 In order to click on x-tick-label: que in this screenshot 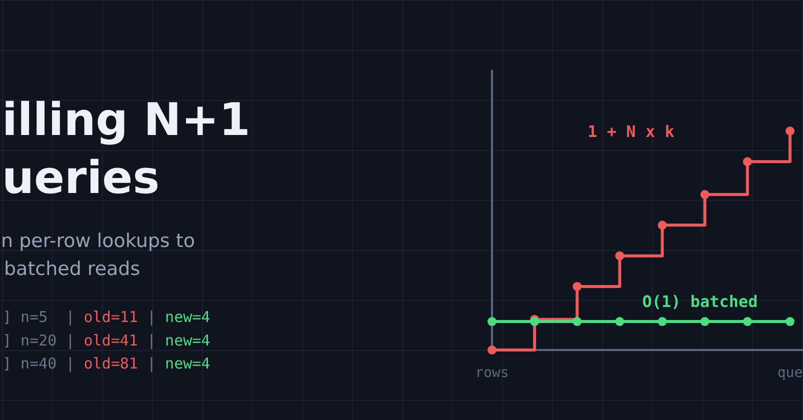, I will do `click(790, 373)`.